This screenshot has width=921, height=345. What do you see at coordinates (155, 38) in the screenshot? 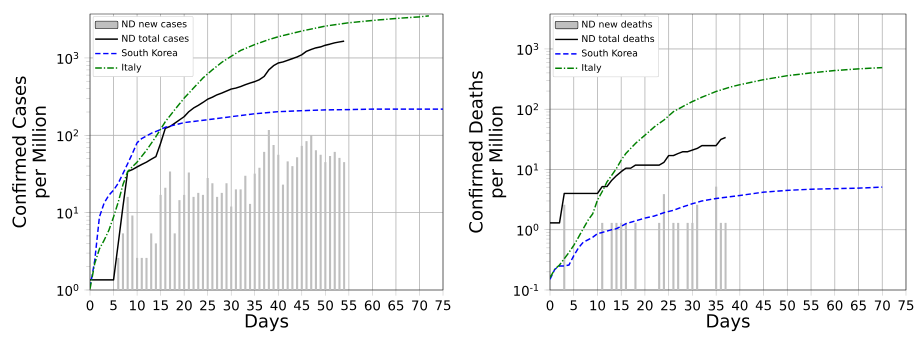
I see `legend-label: ND total cases` at bounding box center [155, 38].